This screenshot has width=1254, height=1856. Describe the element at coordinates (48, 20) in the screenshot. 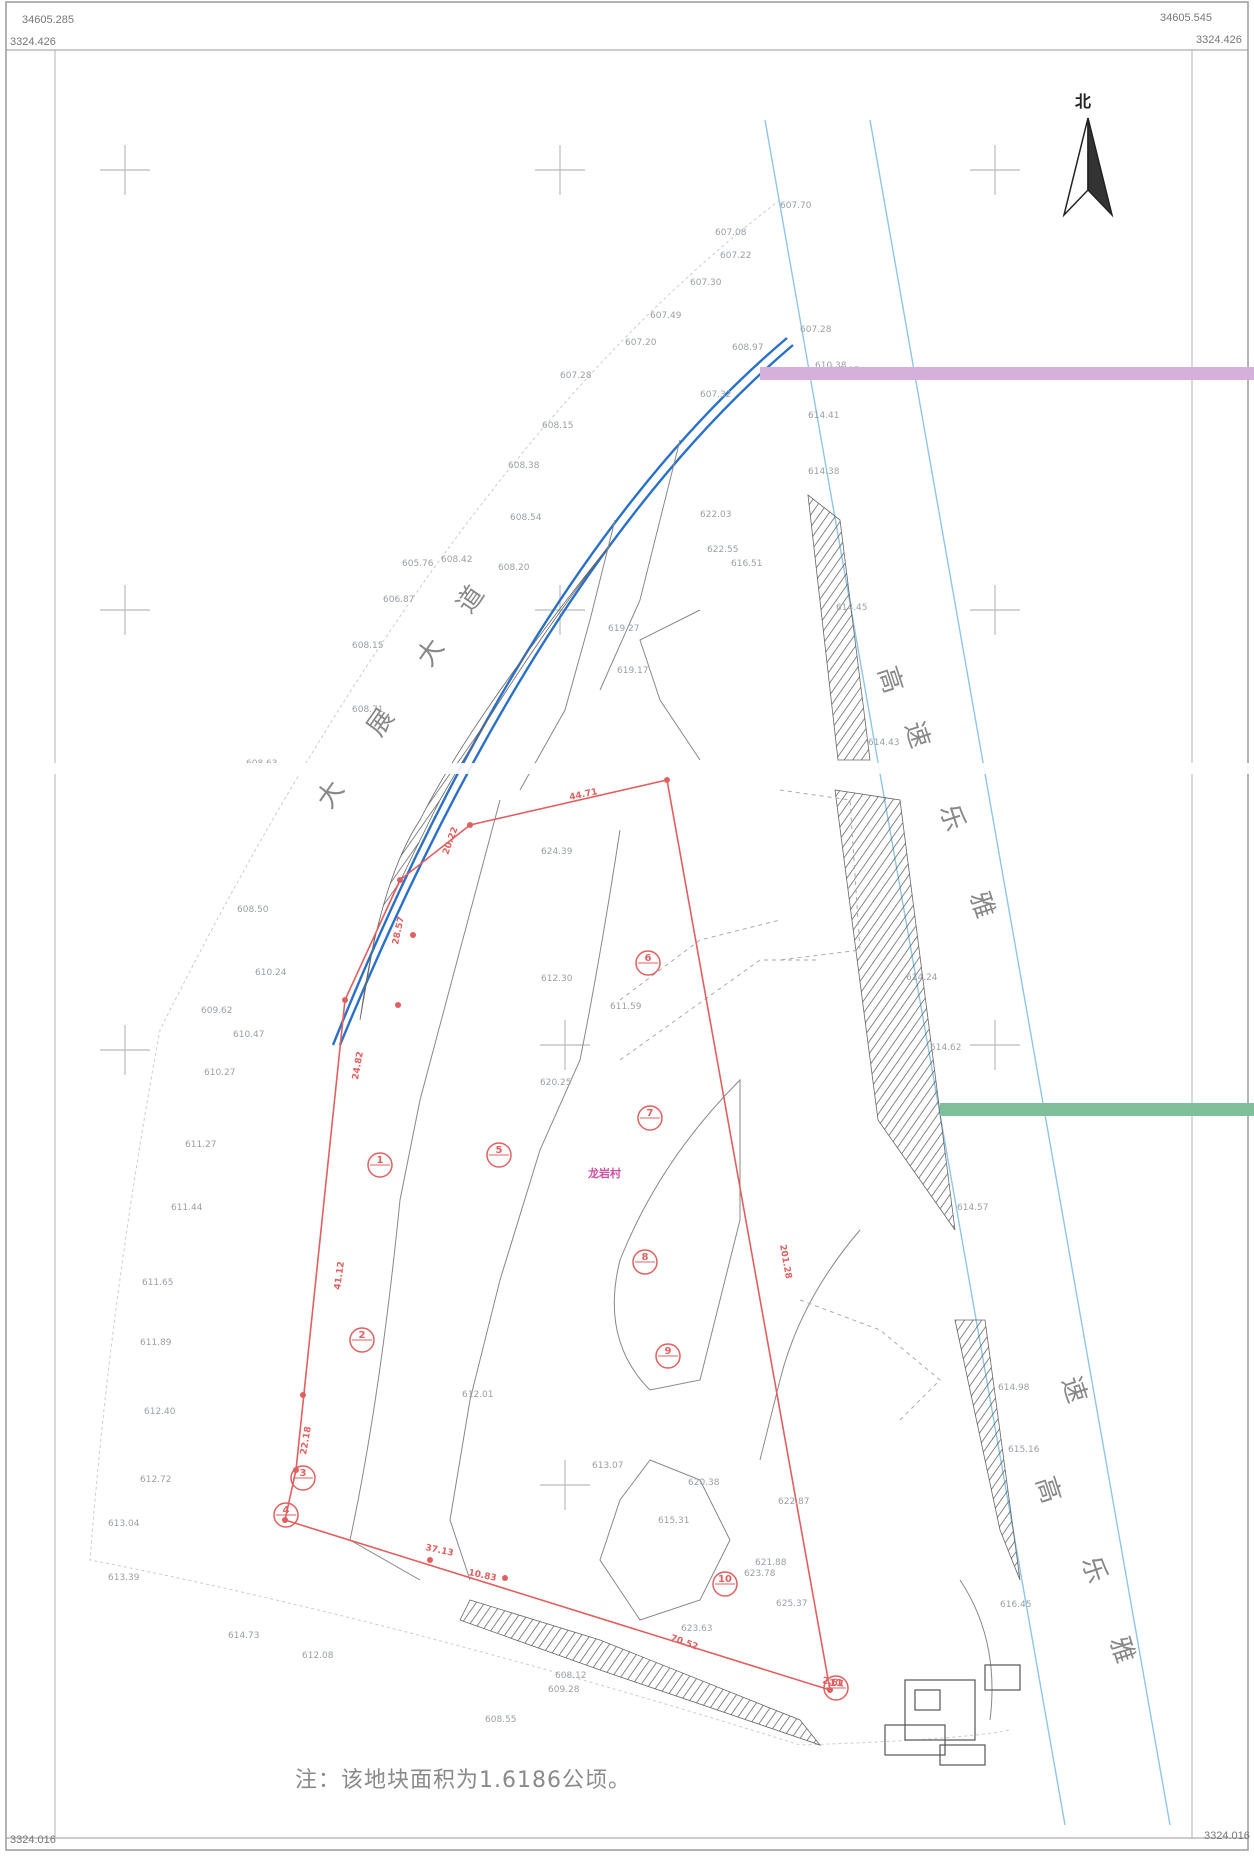

I see `corner-top-left-x: 34605.285` at that location.